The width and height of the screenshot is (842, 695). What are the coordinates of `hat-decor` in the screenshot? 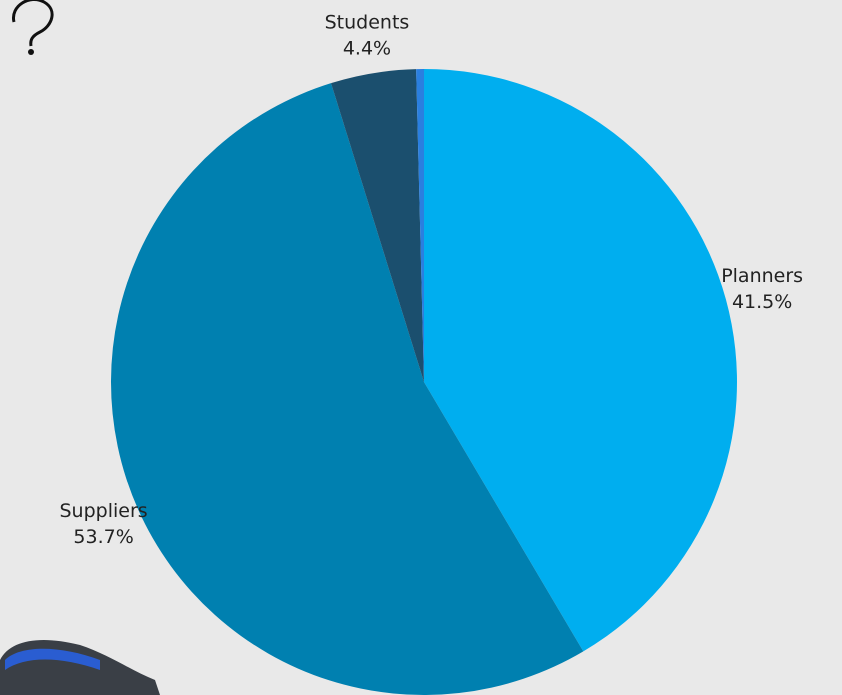 It's located at (80, 667).